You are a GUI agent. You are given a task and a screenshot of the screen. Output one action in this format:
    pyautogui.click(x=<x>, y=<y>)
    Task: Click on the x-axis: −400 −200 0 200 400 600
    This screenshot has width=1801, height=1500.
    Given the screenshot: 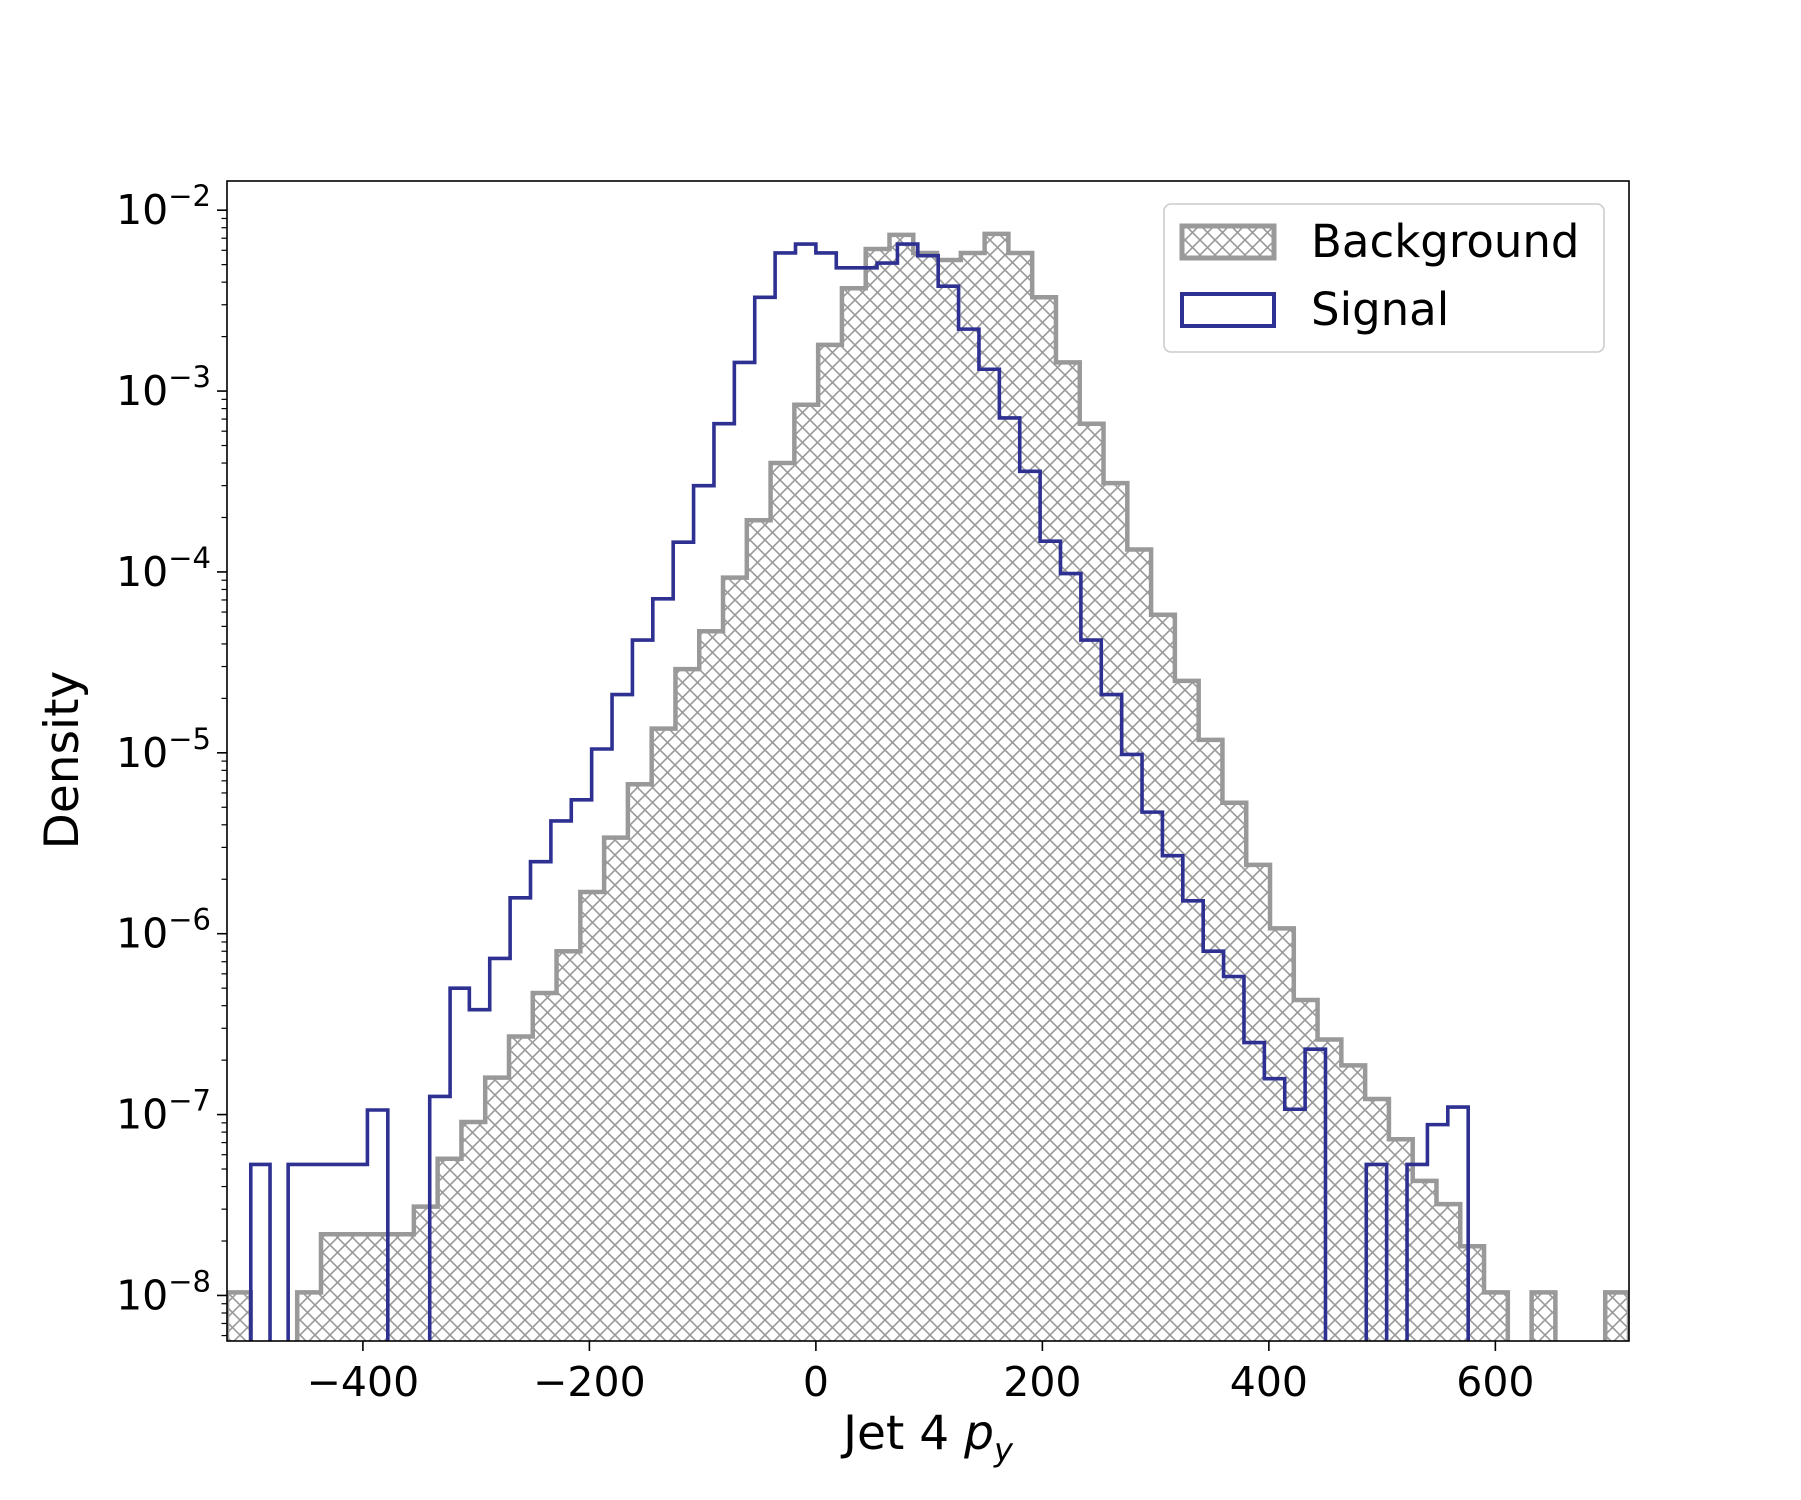 What is the action you would take?
    pyautogui.click(x=921, y=1373)
    